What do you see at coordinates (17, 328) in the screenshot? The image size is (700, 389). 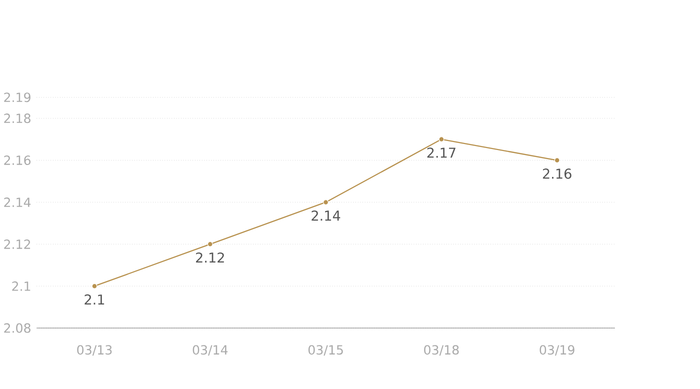 I see `y-tick-label: 2.08` at bounding box center [17, 328].